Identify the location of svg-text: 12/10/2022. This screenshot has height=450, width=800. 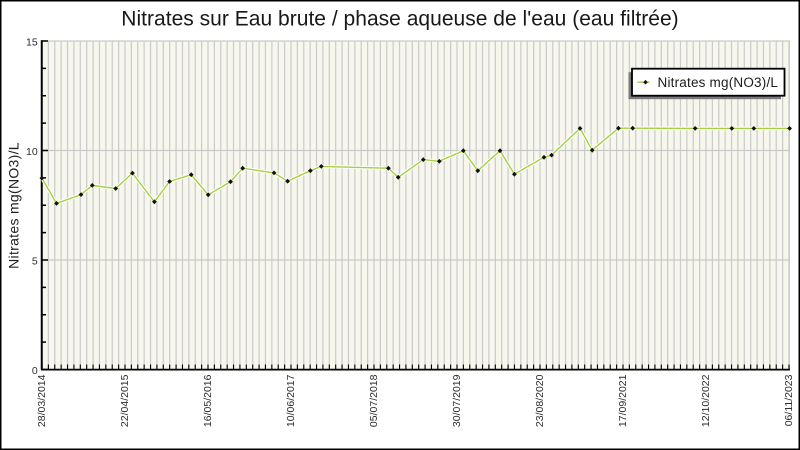
(706, 400).